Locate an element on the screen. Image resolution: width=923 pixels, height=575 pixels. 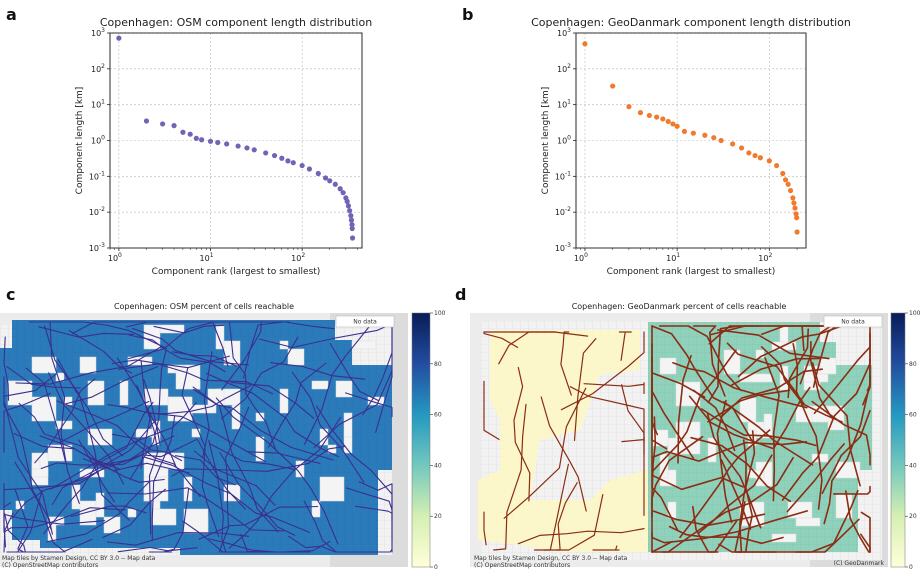
colorbar-tick-label: 0 is located at coordinates (436, 567).